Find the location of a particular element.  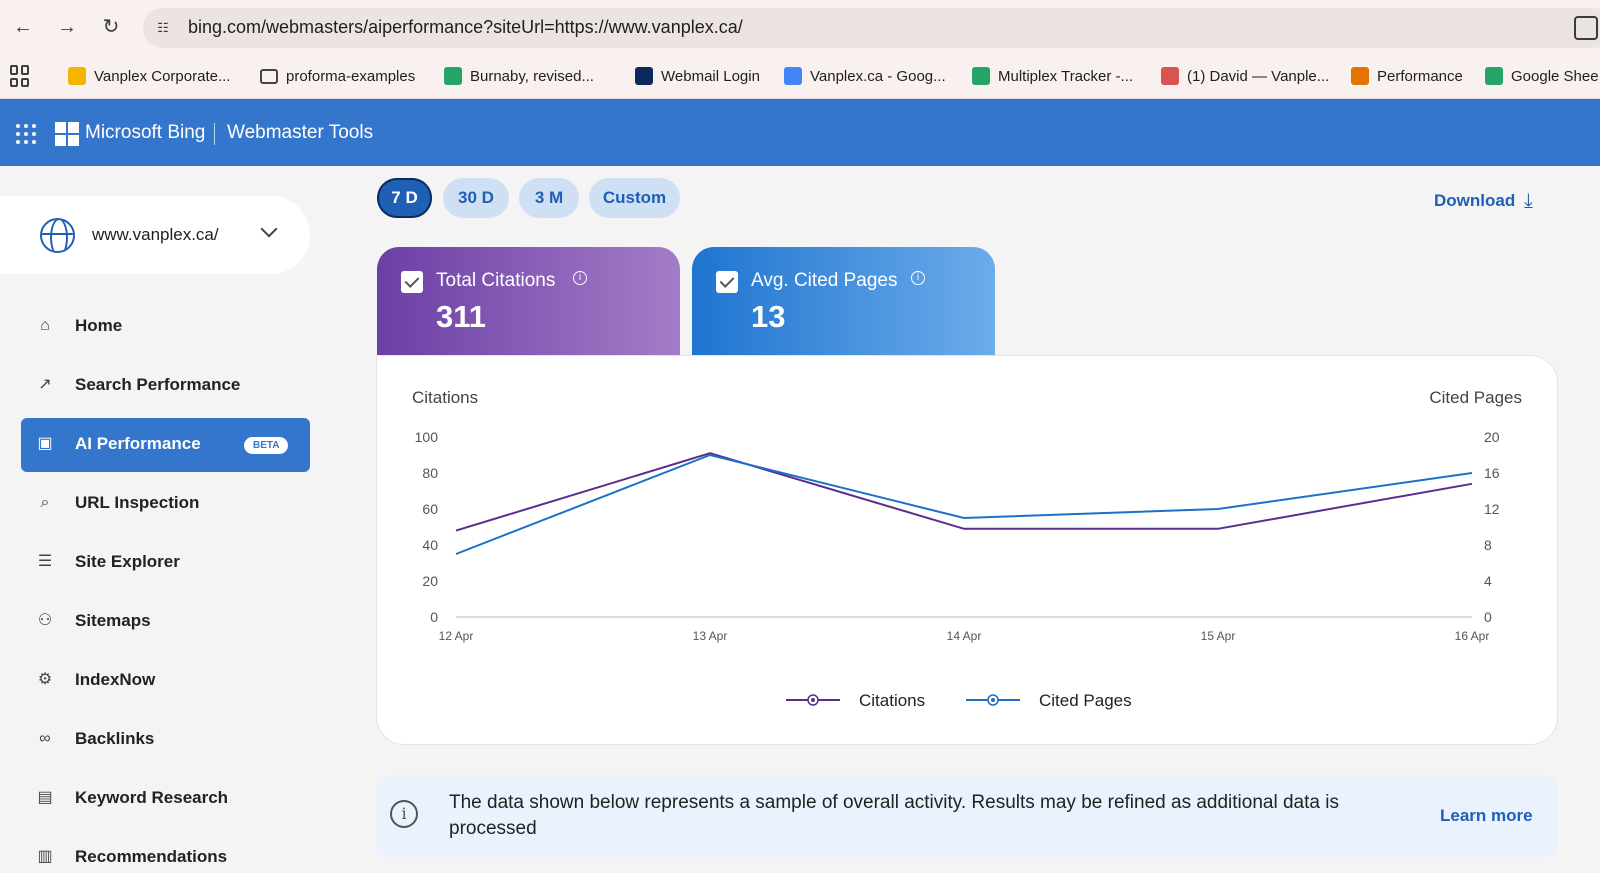

citations-value: 311 is located at coordinates (461, 316).